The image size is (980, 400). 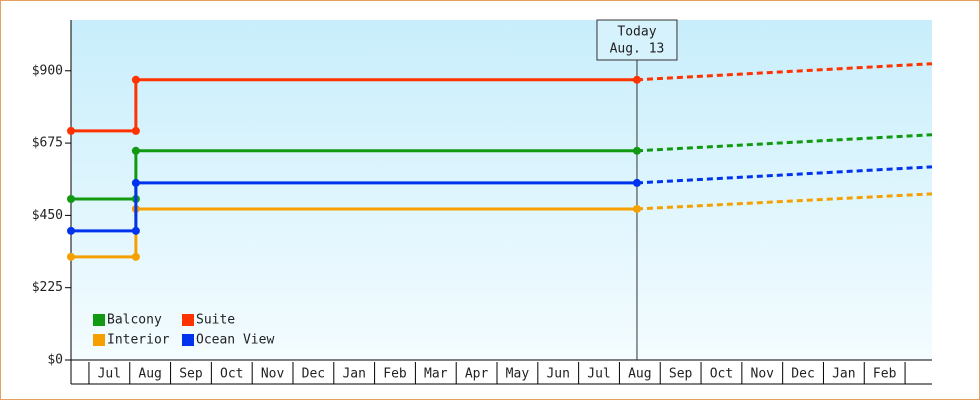 What do you see at coordinates (215, 320) in the screenshot?
I see `legend-label: Suite` at bounding box center [215, 320].